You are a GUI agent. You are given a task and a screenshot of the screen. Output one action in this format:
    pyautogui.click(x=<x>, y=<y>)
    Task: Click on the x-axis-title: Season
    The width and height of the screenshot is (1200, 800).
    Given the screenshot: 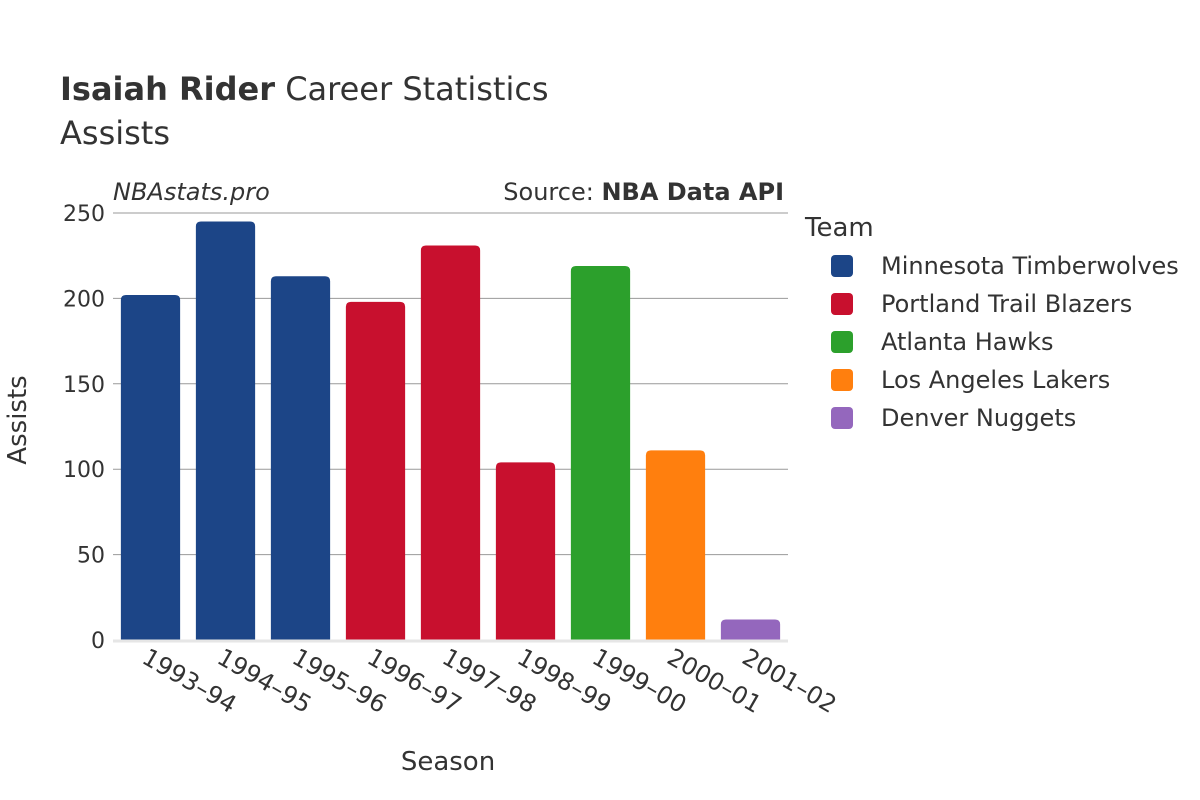 What is the action you would take?
    pyautogui.click(x=448, y=762)
    